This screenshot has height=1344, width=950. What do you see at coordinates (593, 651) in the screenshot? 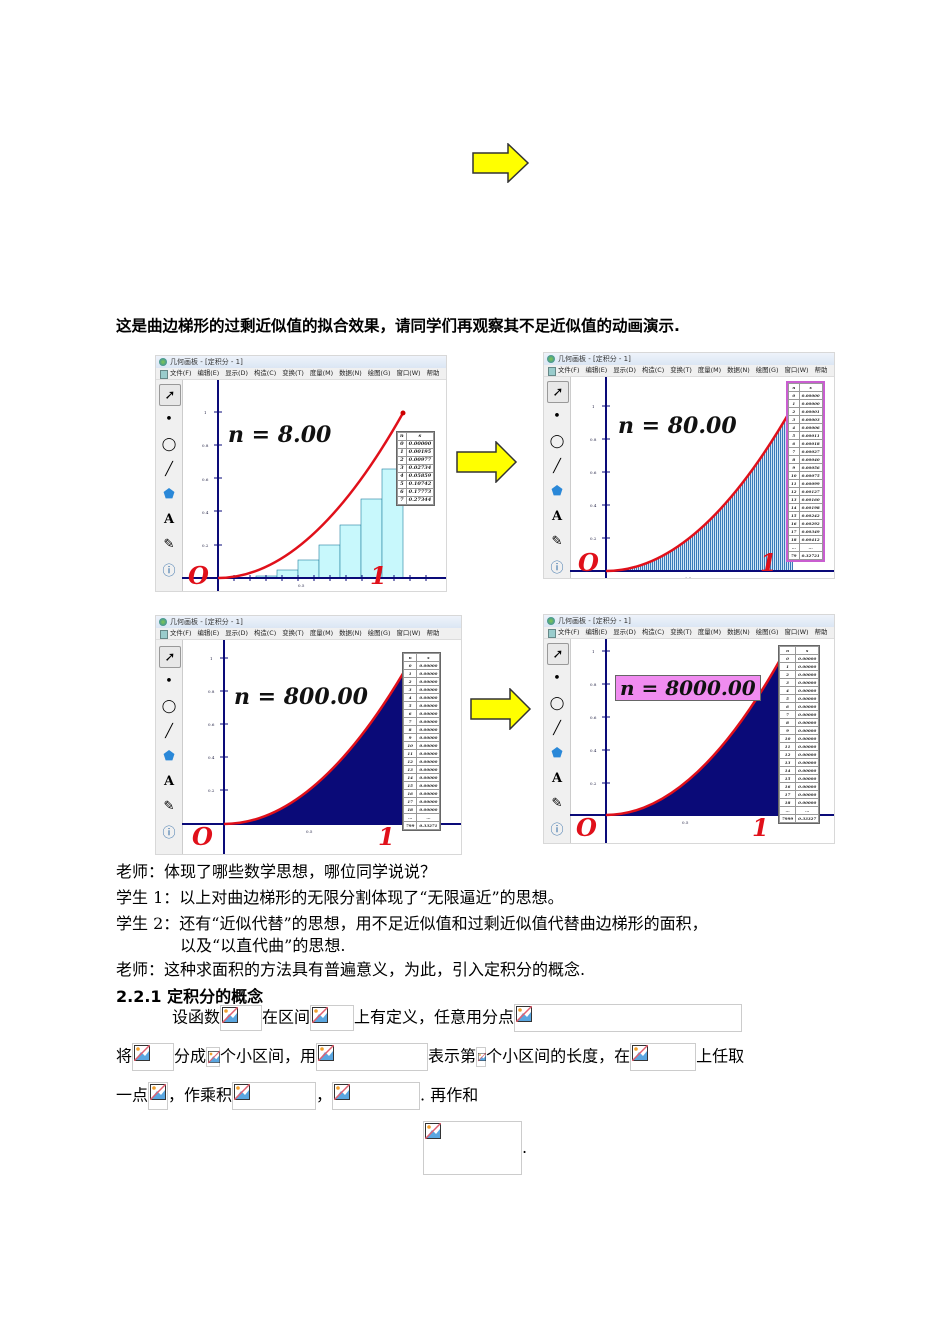
I see `svg-text: 1` at bounding box center [593, 651].